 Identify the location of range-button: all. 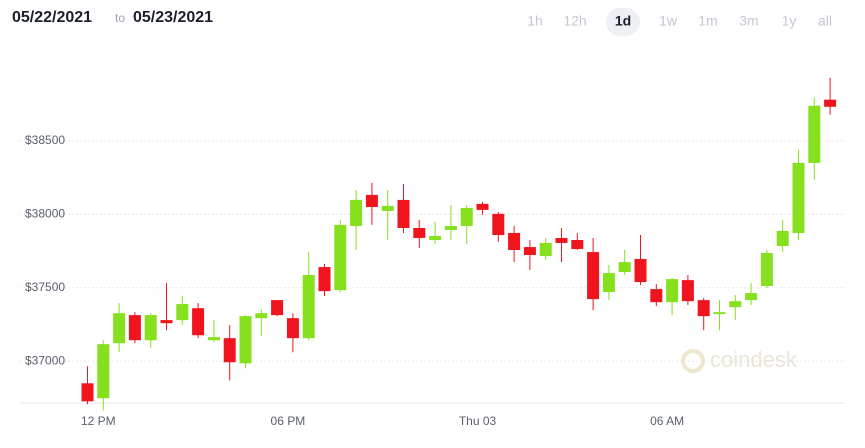
(825, 21).